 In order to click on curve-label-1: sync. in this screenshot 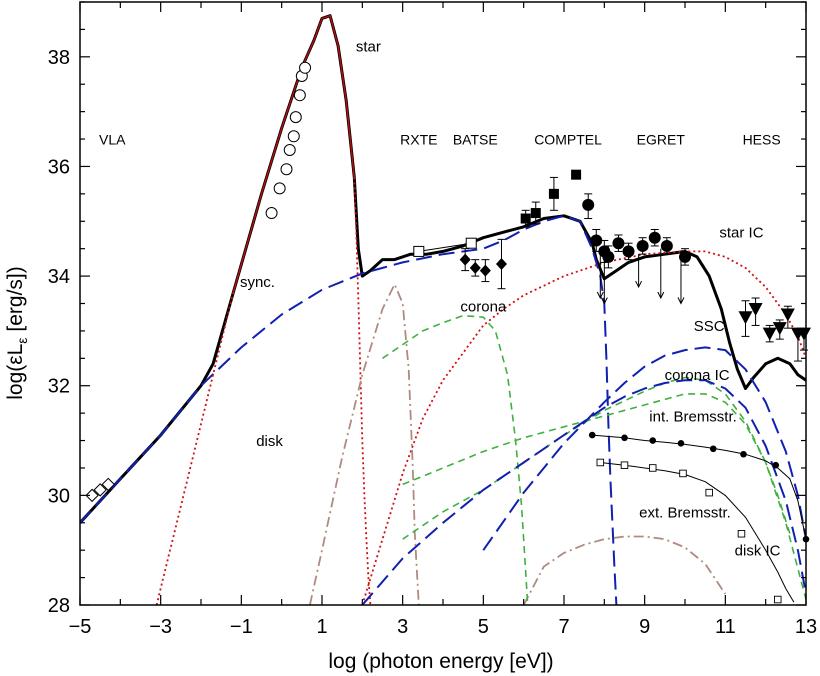, I will do `click(257, 282)`.